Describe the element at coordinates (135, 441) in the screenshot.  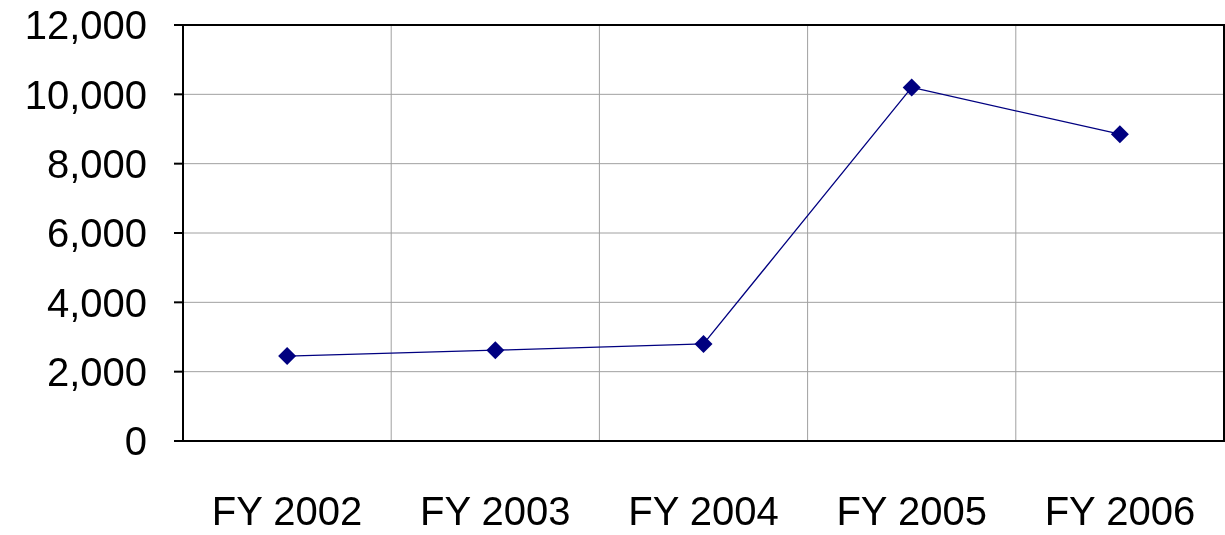
I see `y-tick-label: 0` at that location.